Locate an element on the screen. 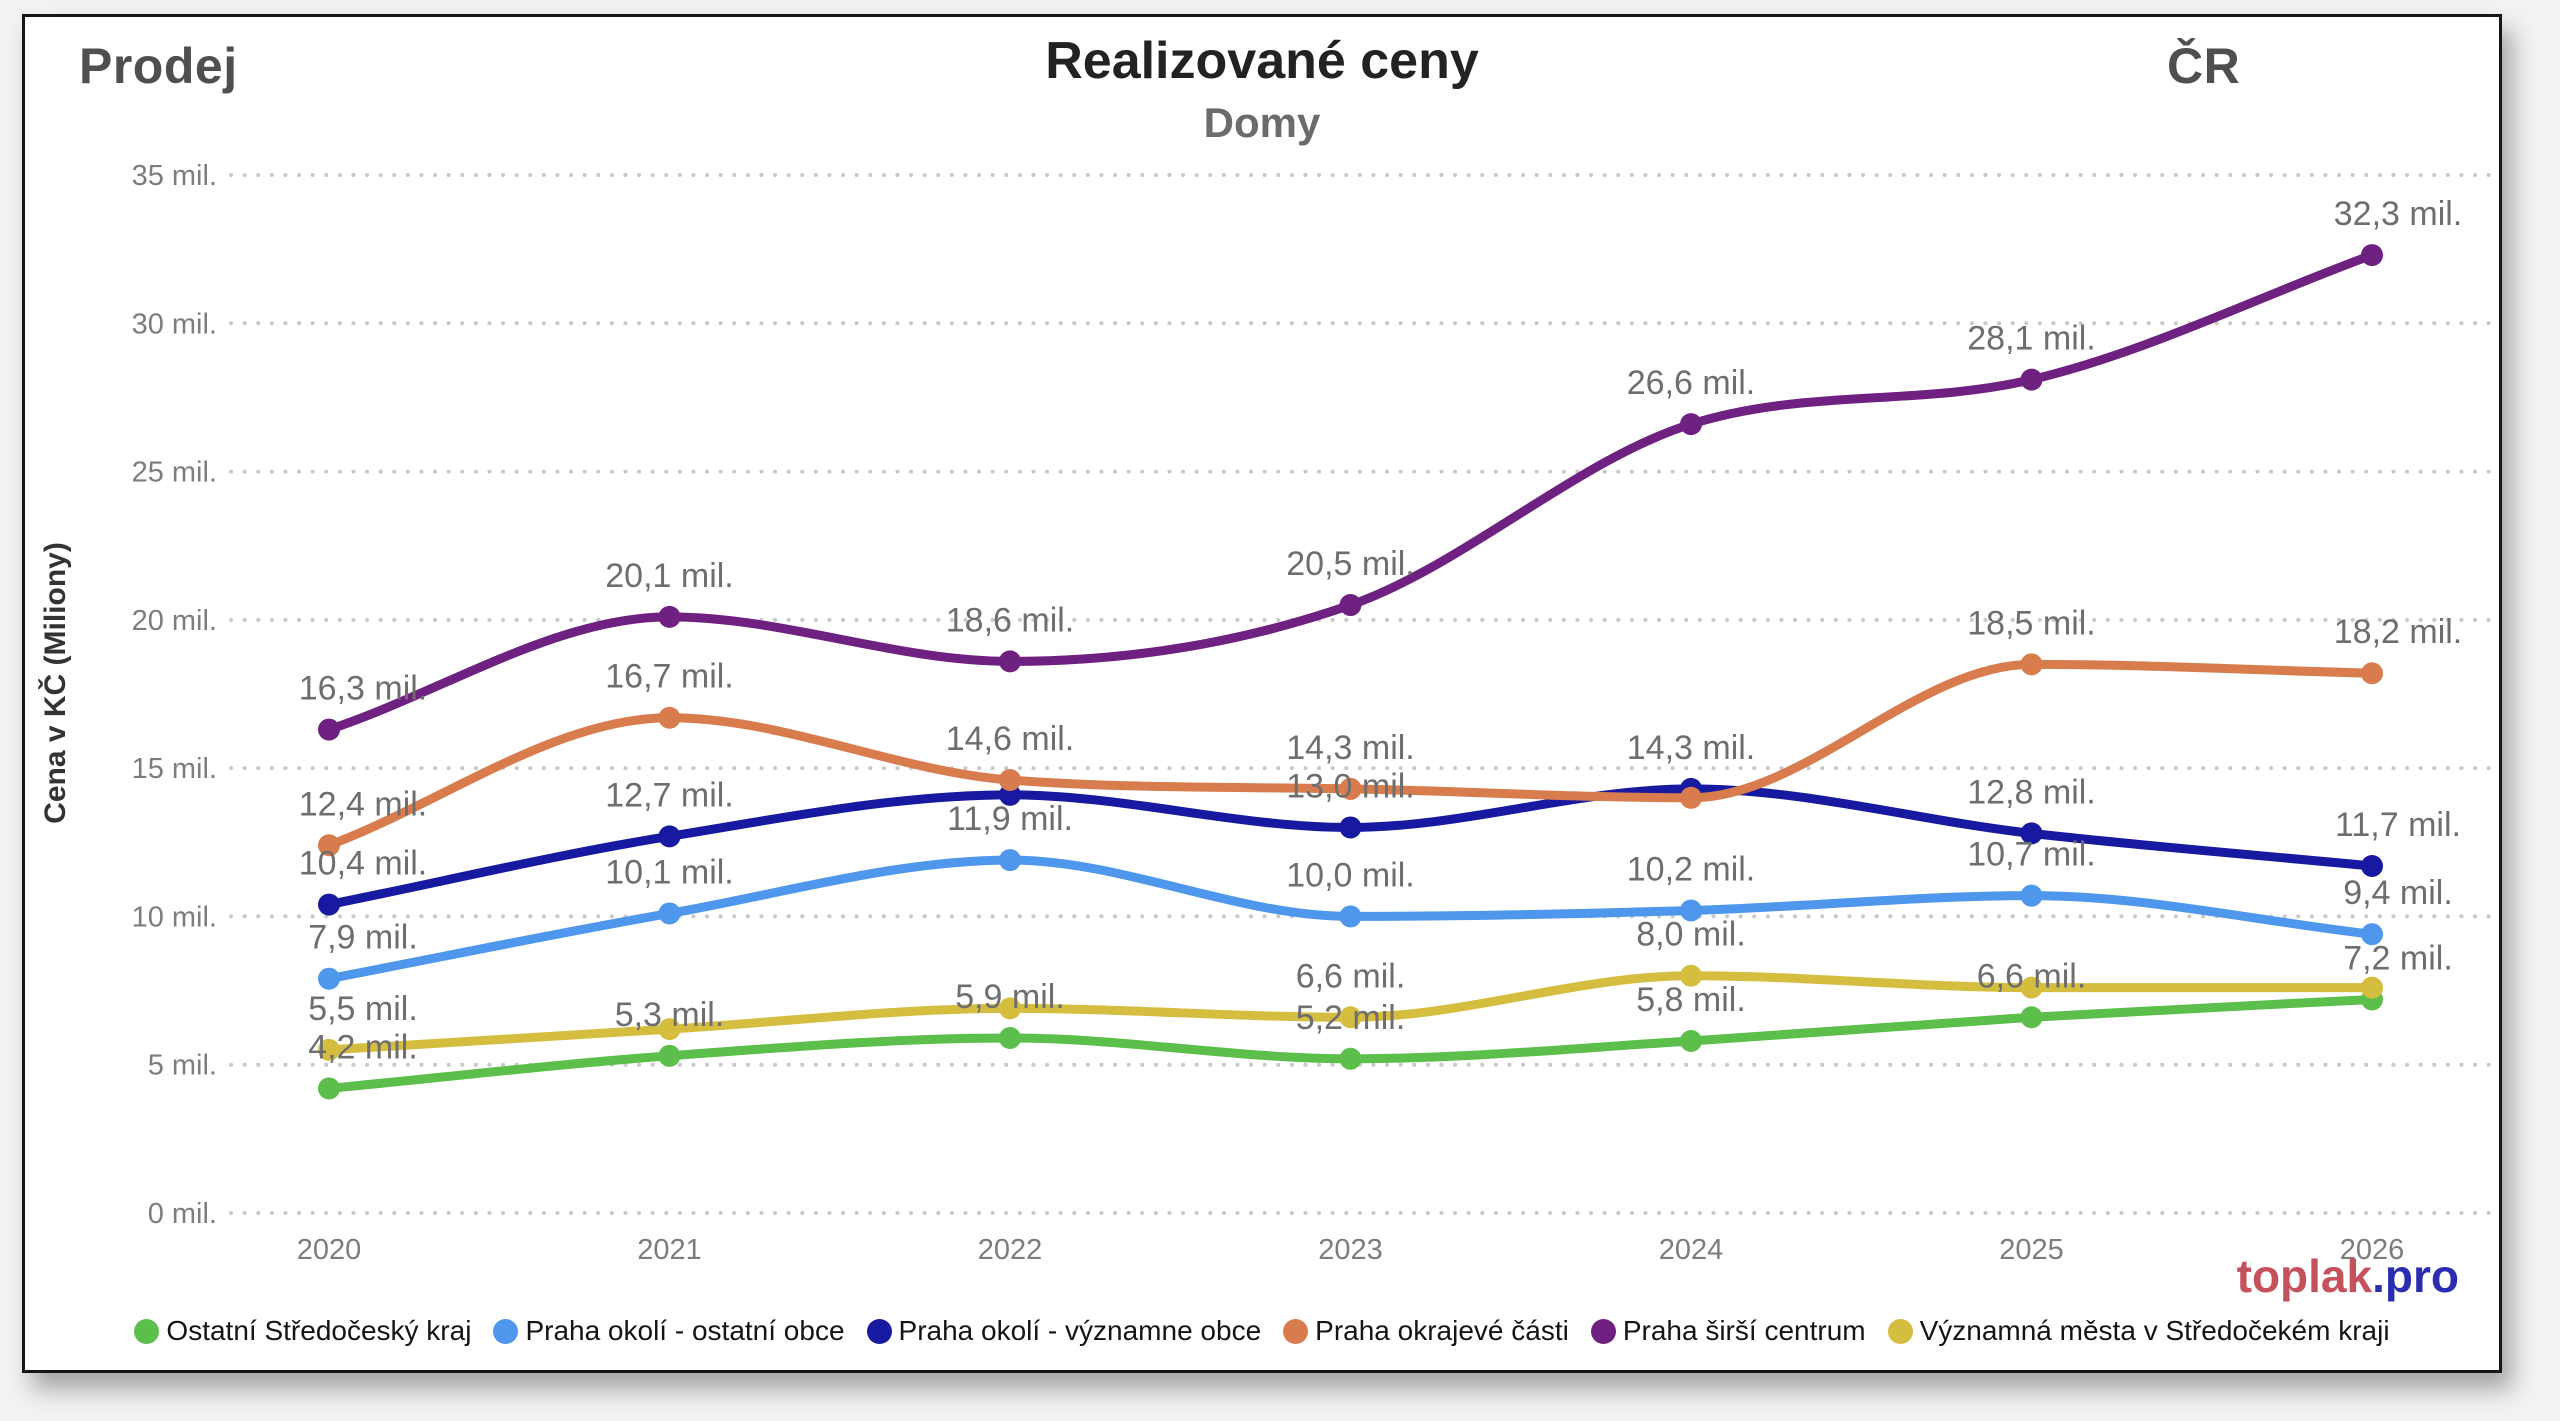 This screenshot has height=1421, width=2560. watermark-logo: toplak.pro is located at coordinates (2348, 1276).